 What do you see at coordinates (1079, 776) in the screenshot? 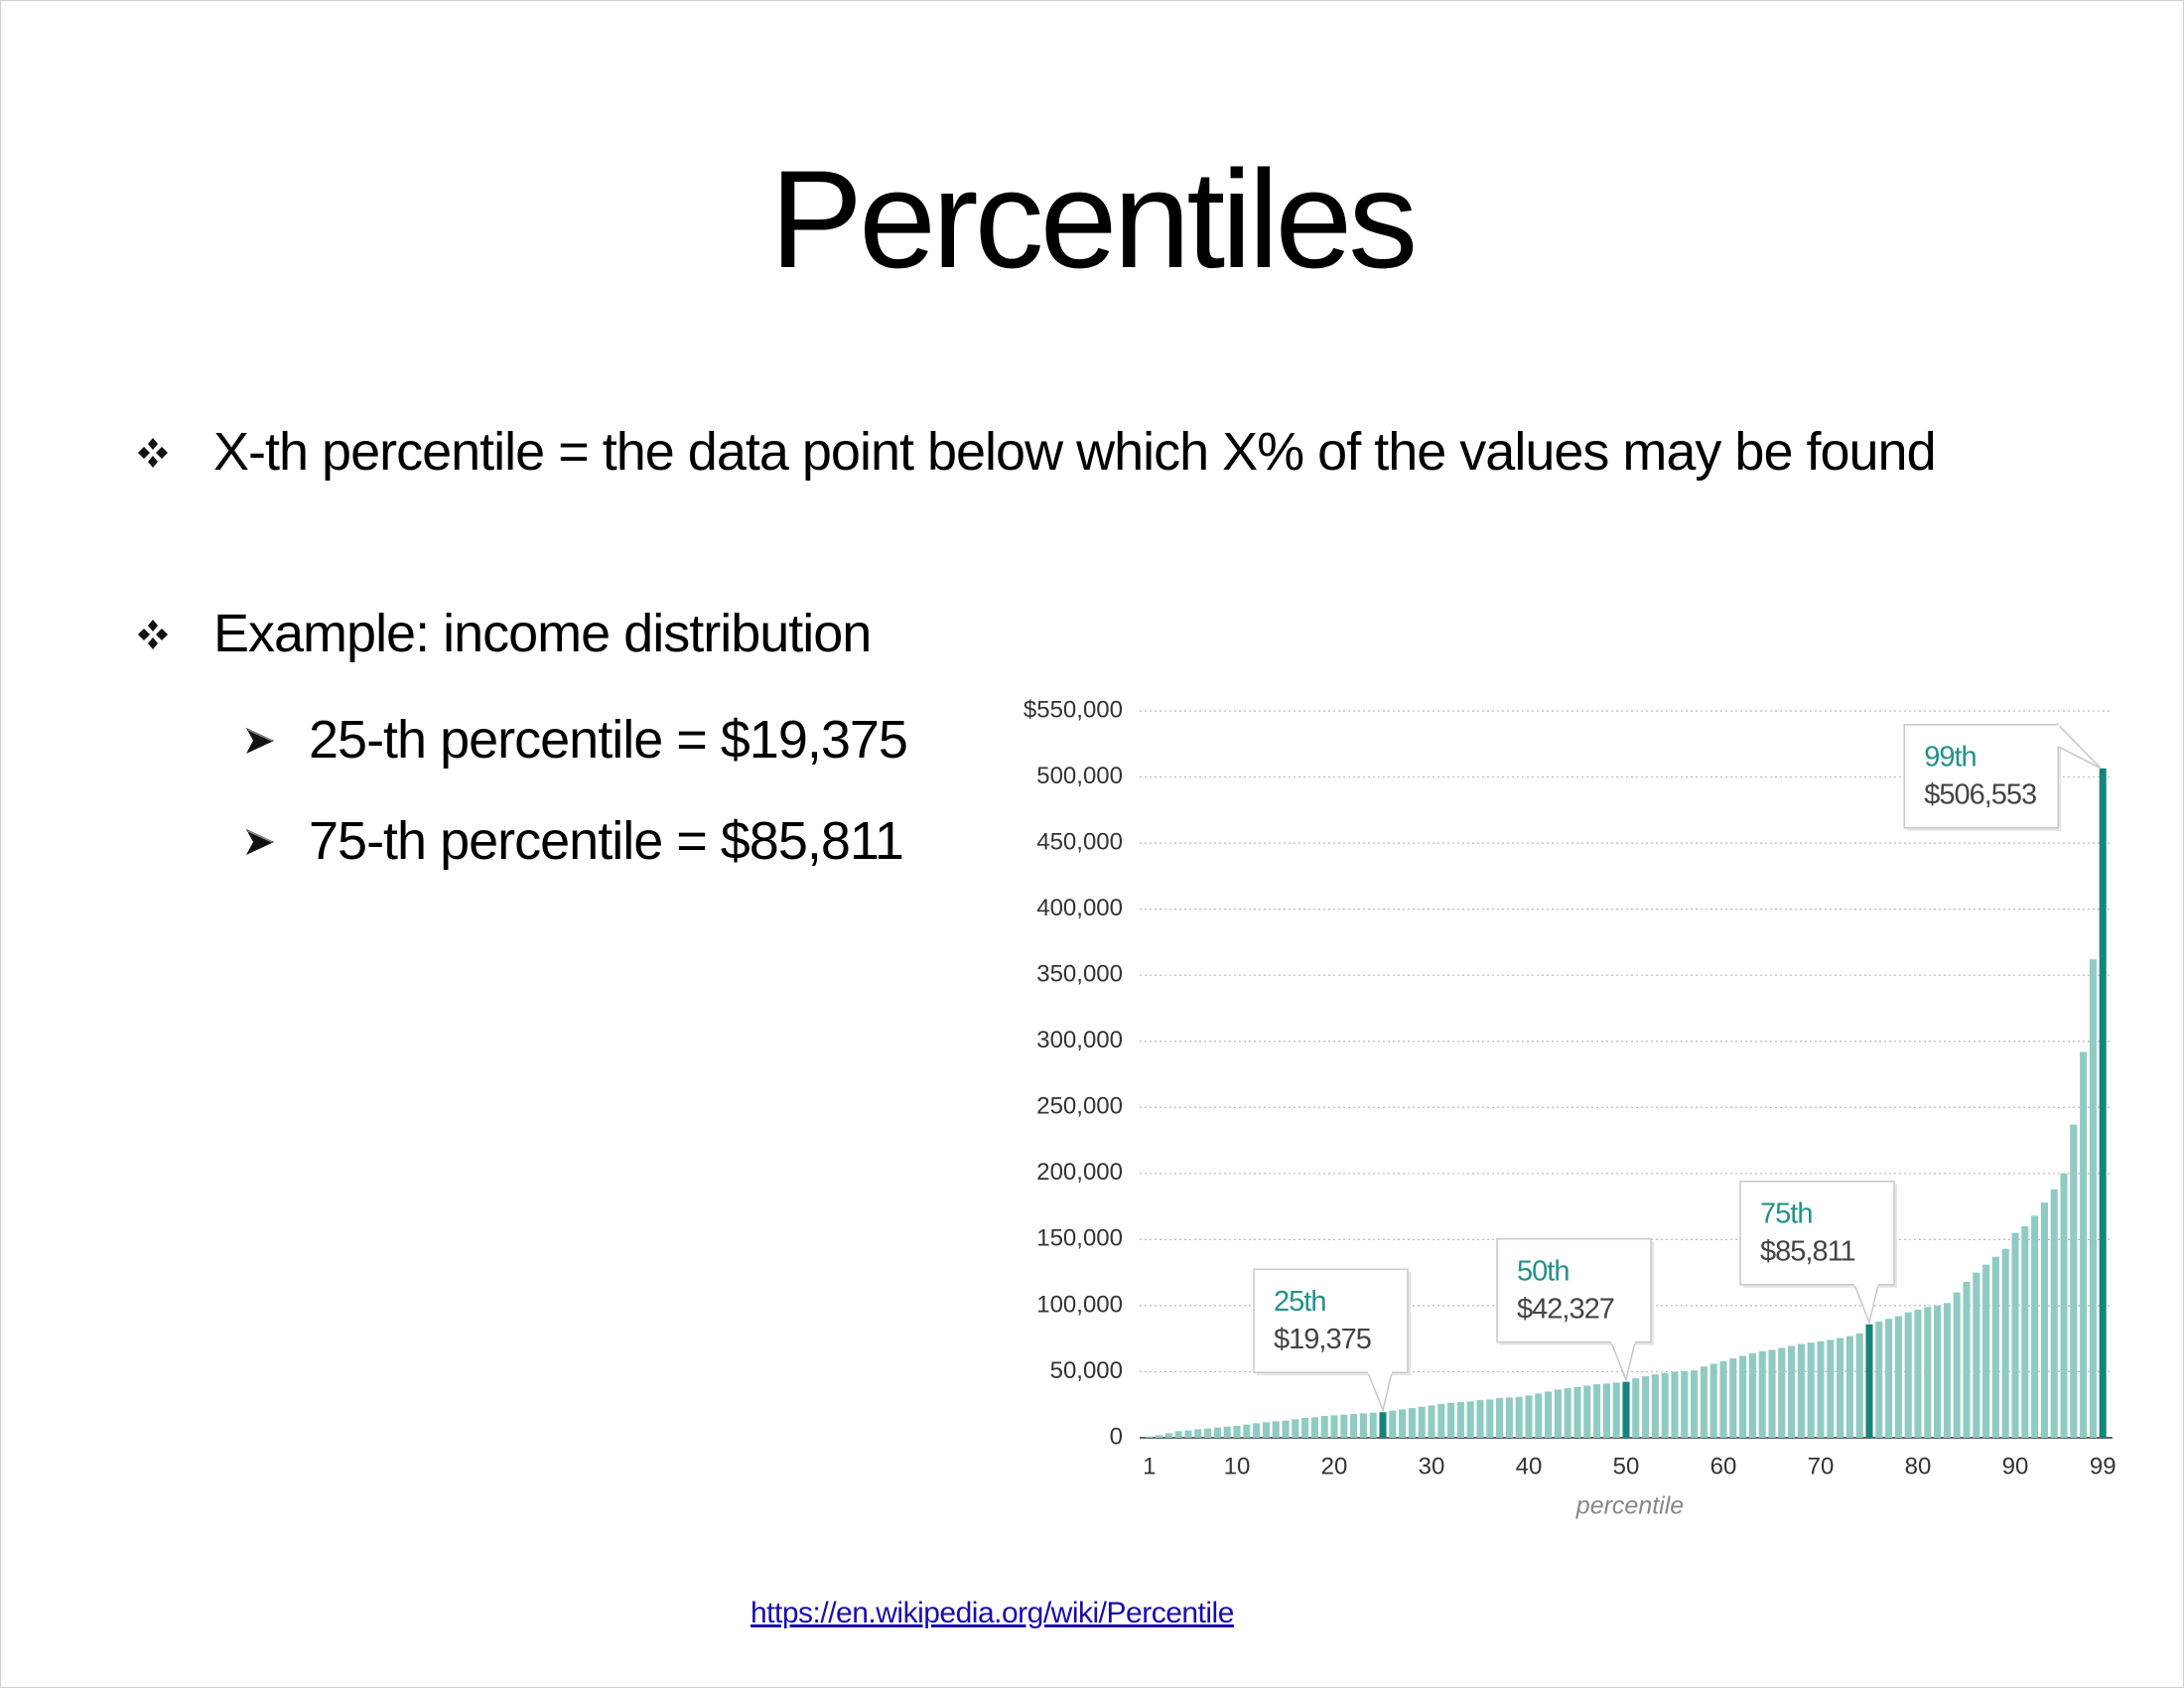
I see `y-tick-label: 500,000` at bounding box center [1079, 776].